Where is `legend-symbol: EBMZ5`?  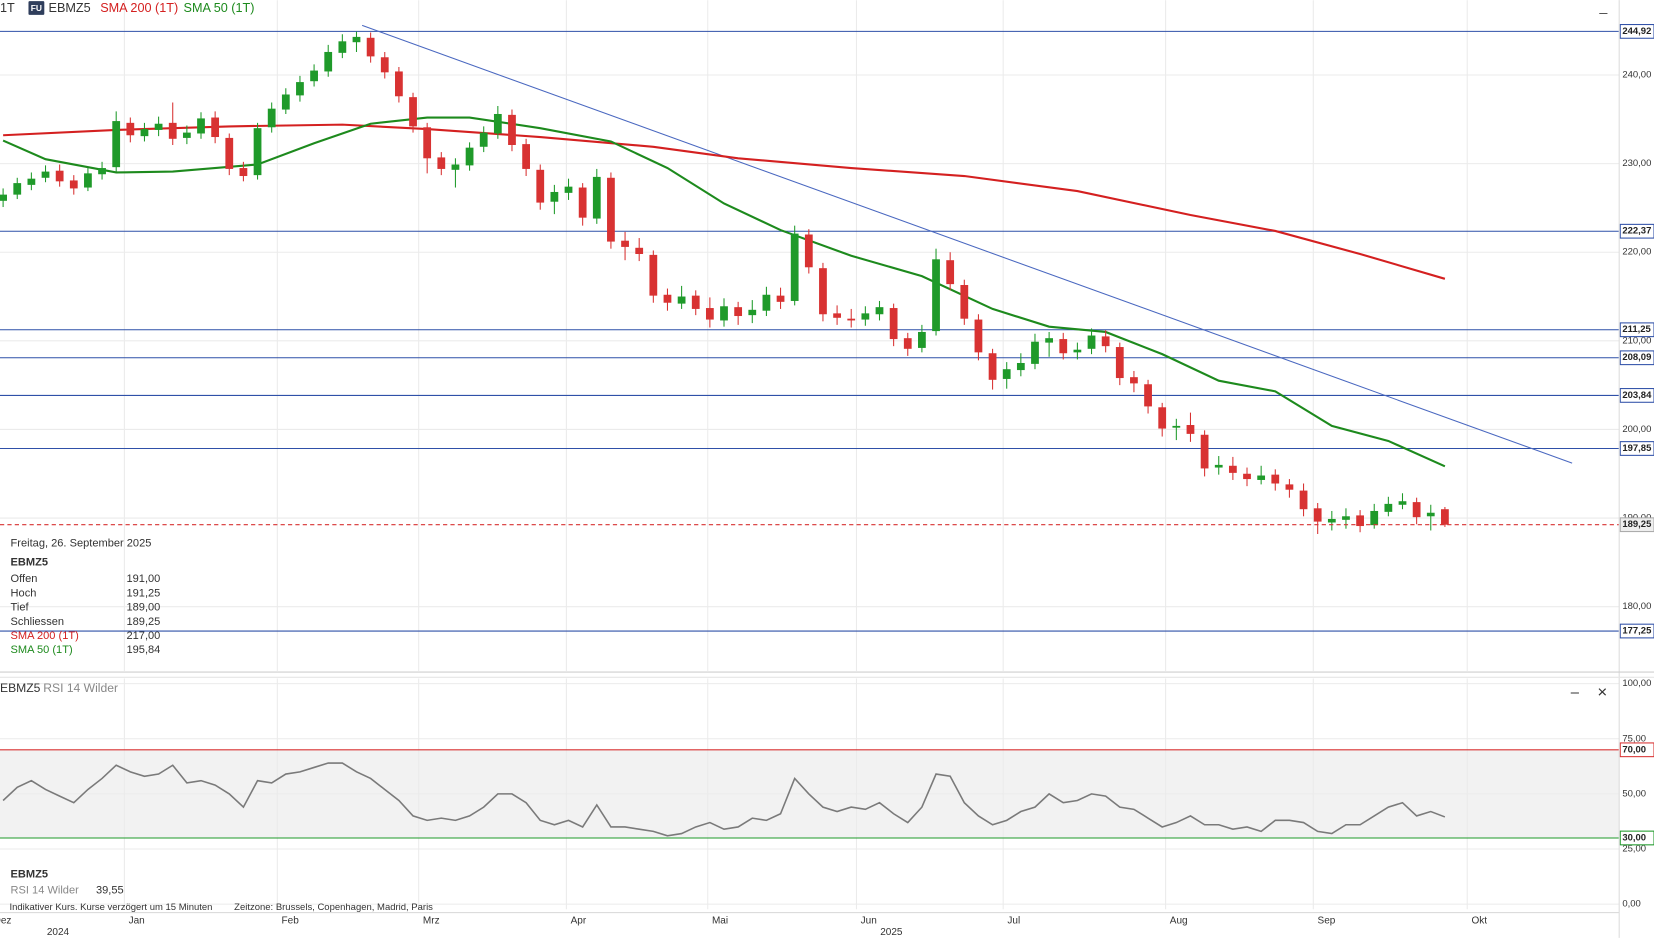
legend-symbol: EBMZ5 is located at coordinates (70, 8).